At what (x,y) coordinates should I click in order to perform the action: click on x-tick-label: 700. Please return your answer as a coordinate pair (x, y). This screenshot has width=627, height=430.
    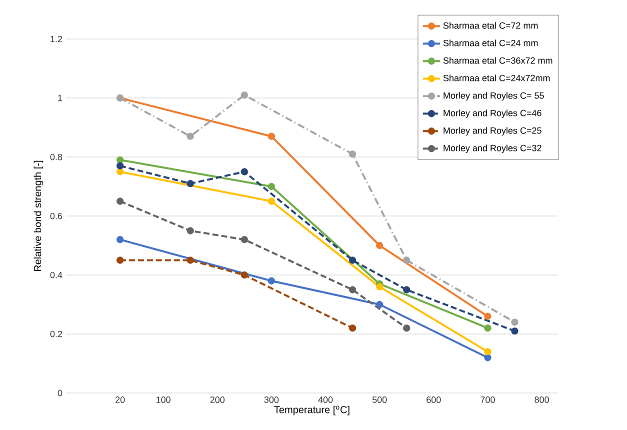
    Looking at the image, I should click on (487, 399).